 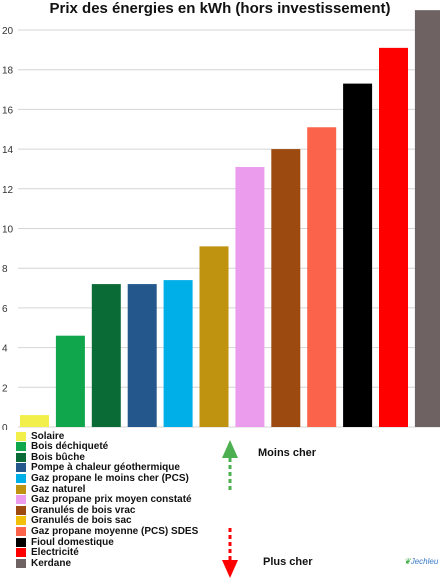 I want to click on legend-item: Bois déchiqueté, so click(x=107, y=447).